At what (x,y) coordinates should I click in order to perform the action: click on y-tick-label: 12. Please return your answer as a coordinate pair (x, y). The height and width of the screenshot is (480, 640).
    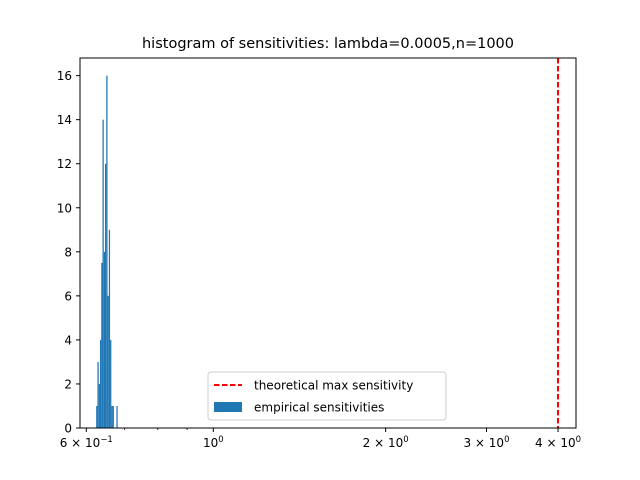
    Looking at the image, I should click on (64, 164).